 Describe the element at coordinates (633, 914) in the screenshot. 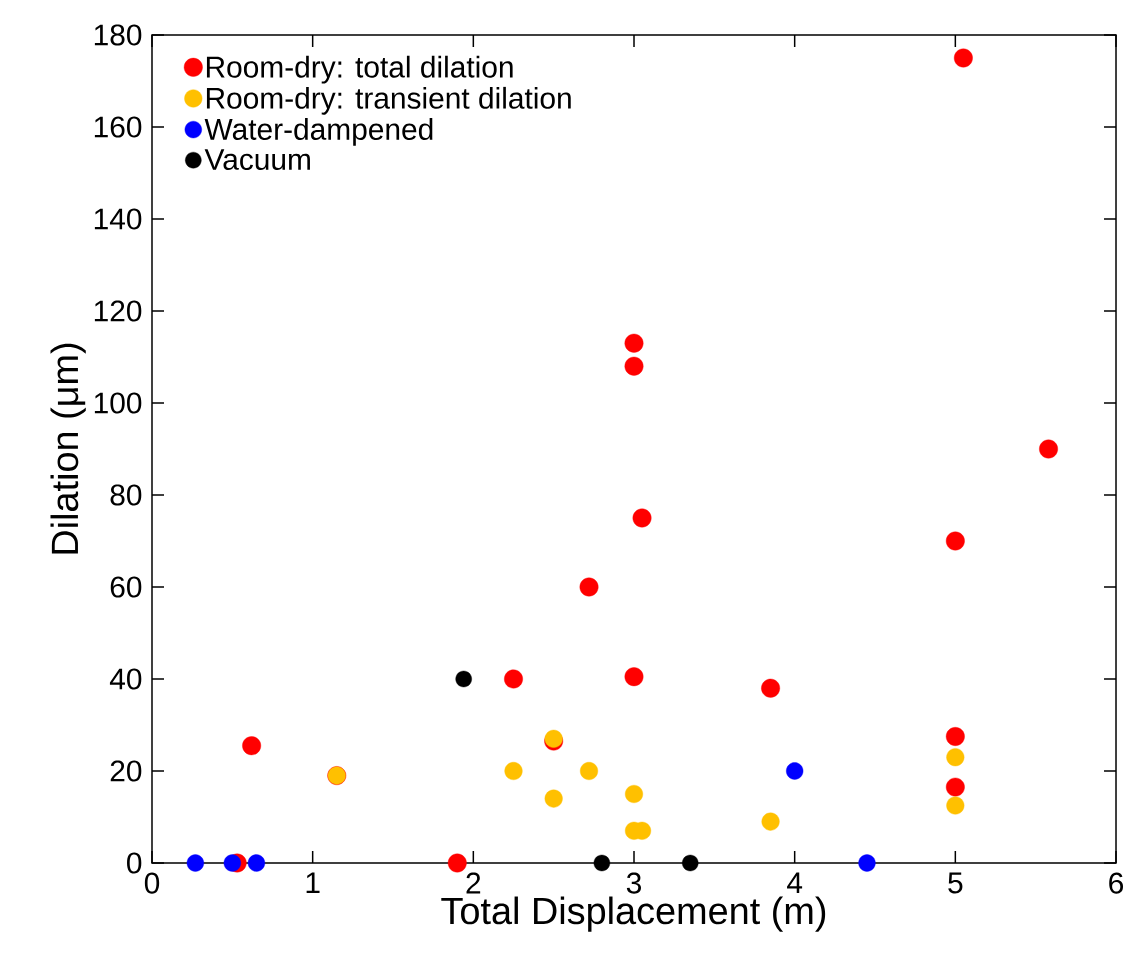

I see `x-axis-title: Total Displacement (m)` at that location.